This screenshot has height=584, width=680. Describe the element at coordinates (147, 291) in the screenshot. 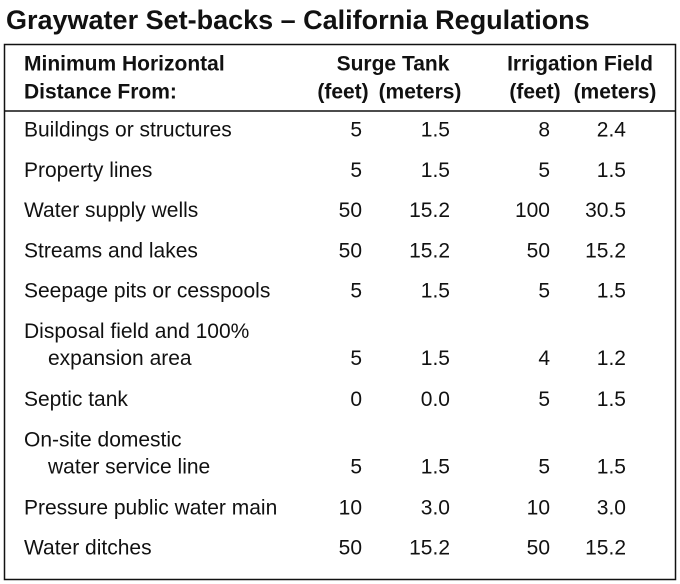

I see `row-label: Seepage pits or cesspools` at that location.